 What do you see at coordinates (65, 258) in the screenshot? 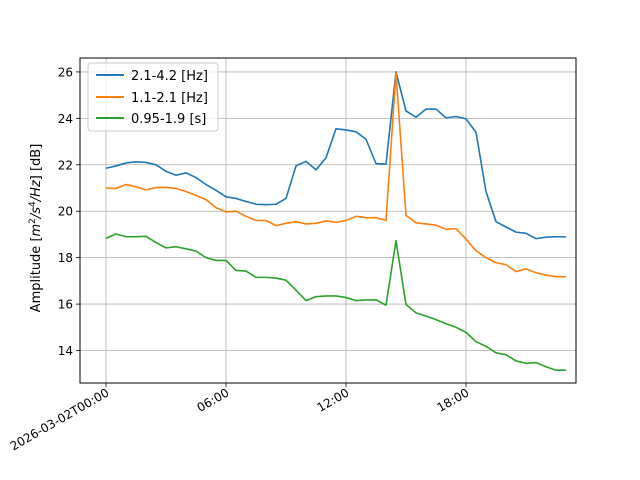
I see `y-tick-label: 18` at bounding box center [65, 258].